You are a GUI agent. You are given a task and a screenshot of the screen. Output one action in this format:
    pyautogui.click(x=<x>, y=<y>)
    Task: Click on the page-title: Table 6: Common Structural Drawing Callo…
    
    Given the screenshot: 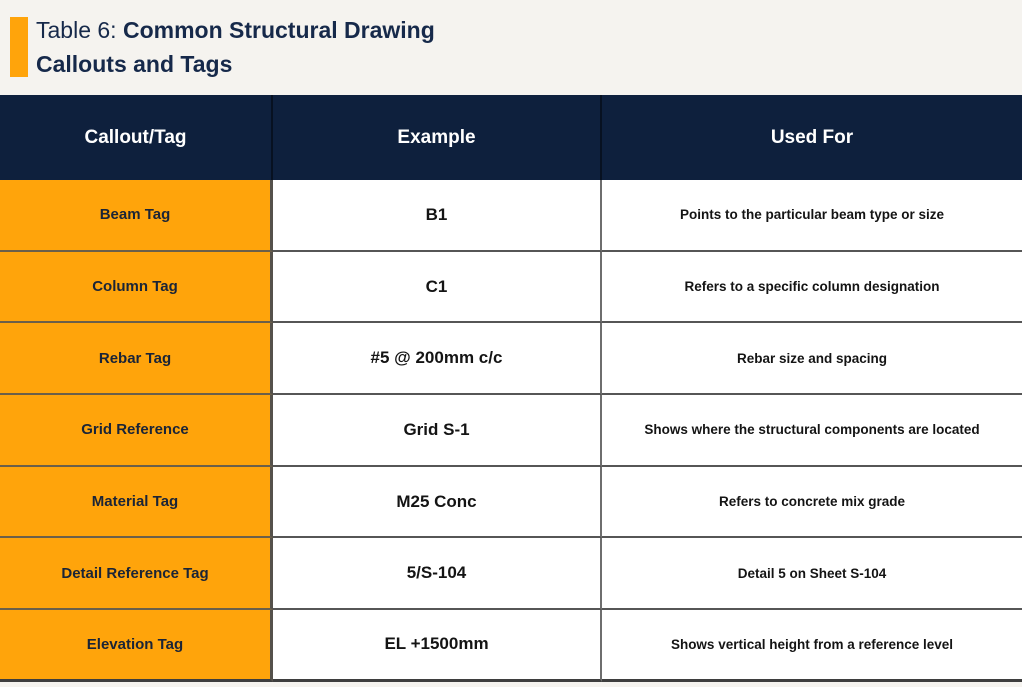 What is the action you would take?
    pyautogui.click(x=271, y=47)
    